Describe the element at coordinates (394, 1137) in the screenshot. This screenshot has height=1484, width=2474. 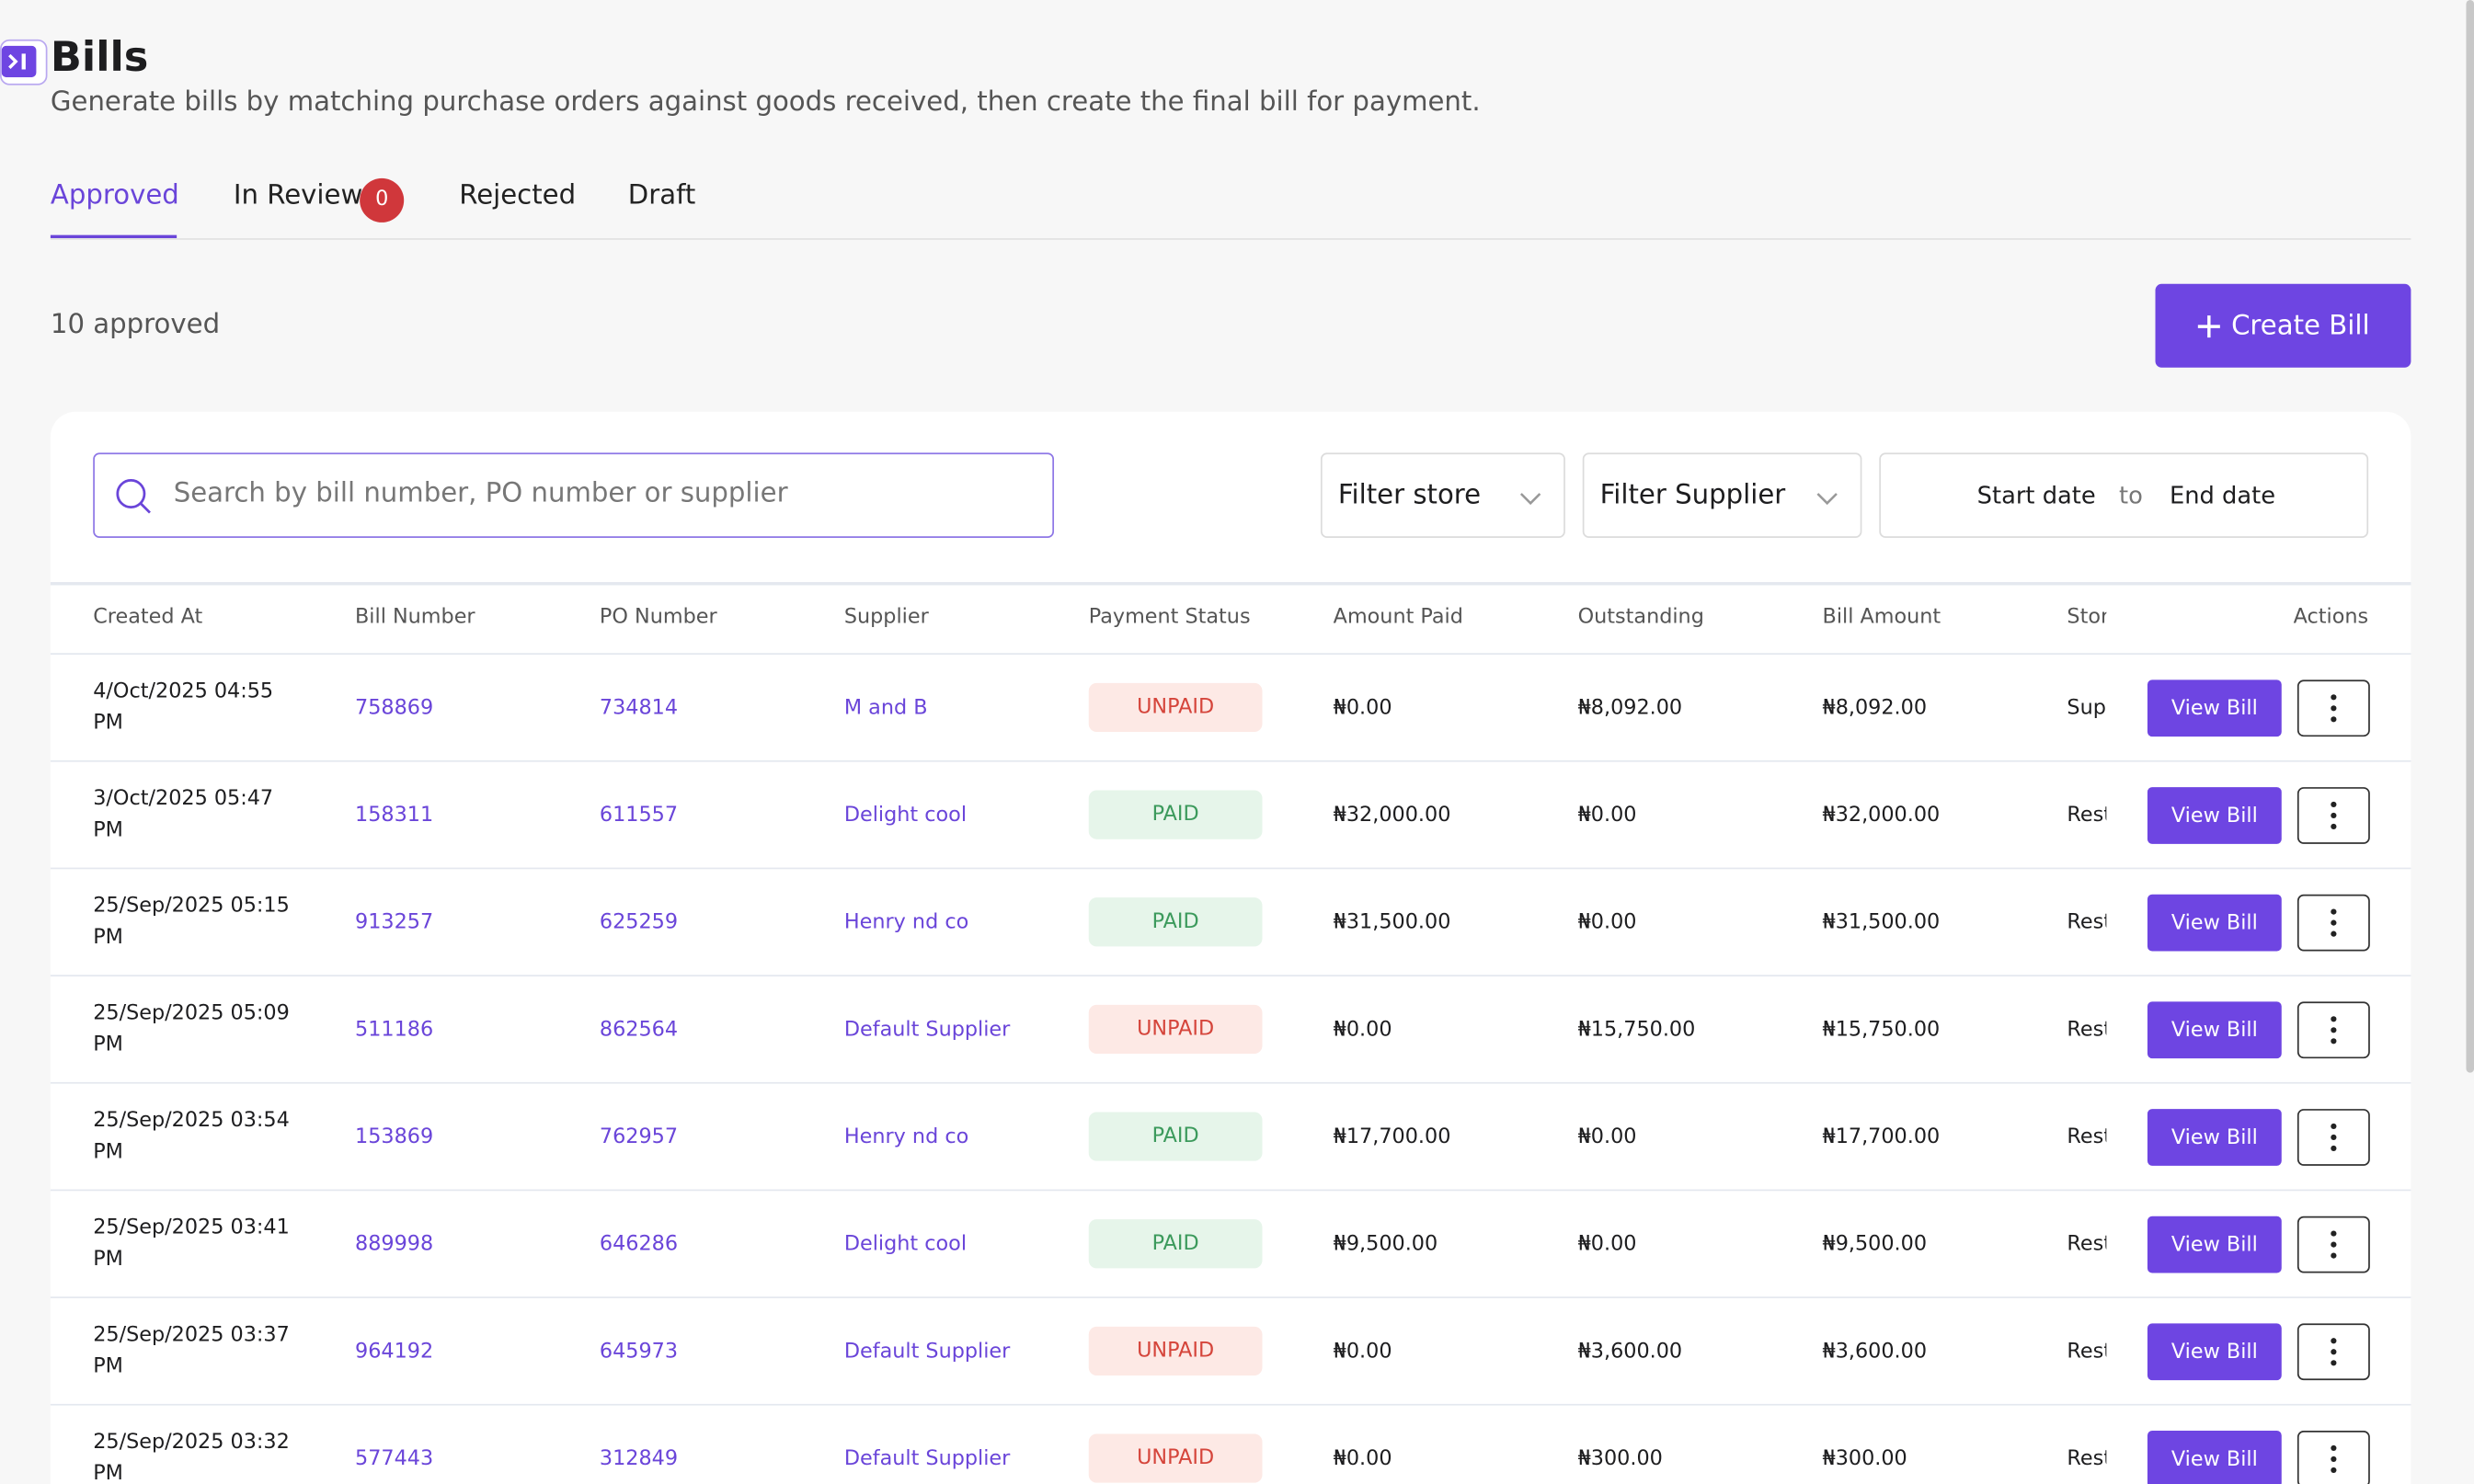
I see `cell: 153869` at that location.